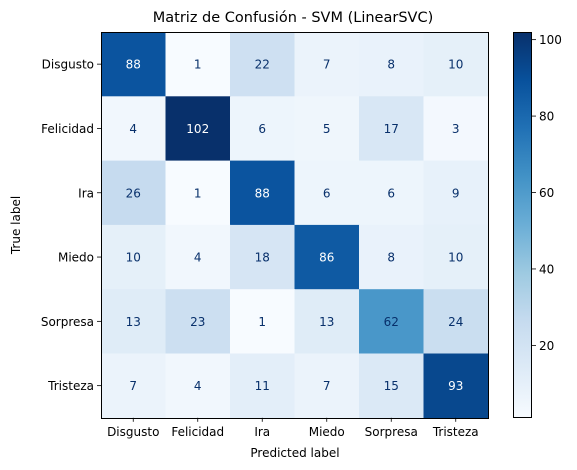 The image size is (577, 470). I want to click on x-tick-label: Disgusto, so click(133, 432).